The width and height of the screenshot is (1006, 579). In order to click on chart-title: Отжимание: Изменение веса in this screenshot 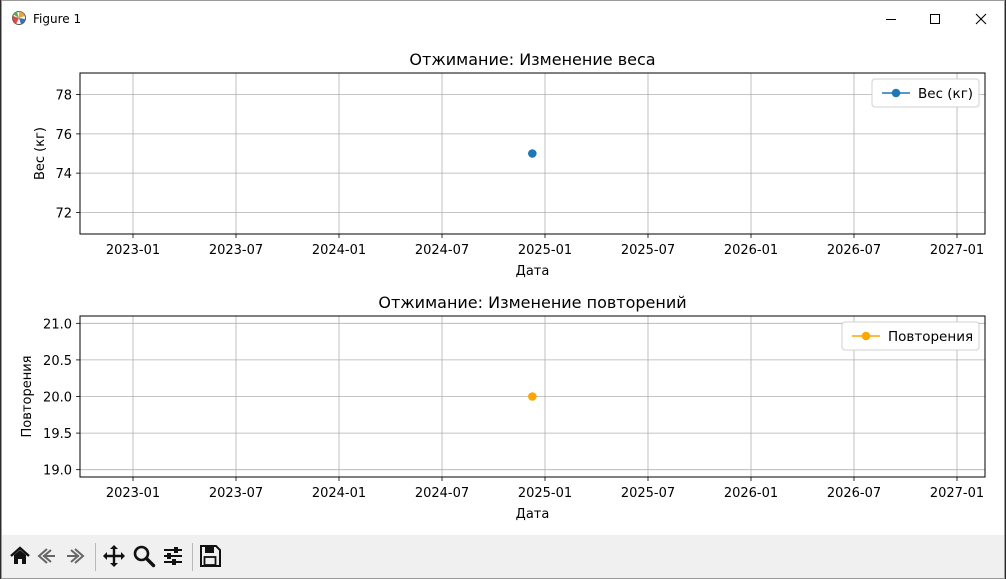, I will do `click(532, 59)`.